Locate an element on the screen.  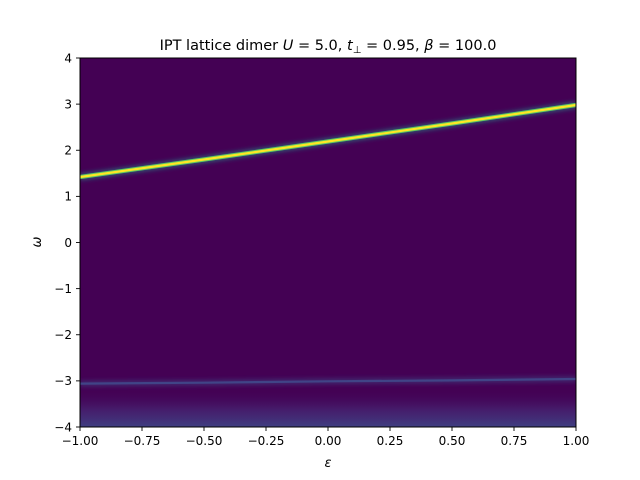
y-tick-label: −1 is located at coordinates (63, 289).